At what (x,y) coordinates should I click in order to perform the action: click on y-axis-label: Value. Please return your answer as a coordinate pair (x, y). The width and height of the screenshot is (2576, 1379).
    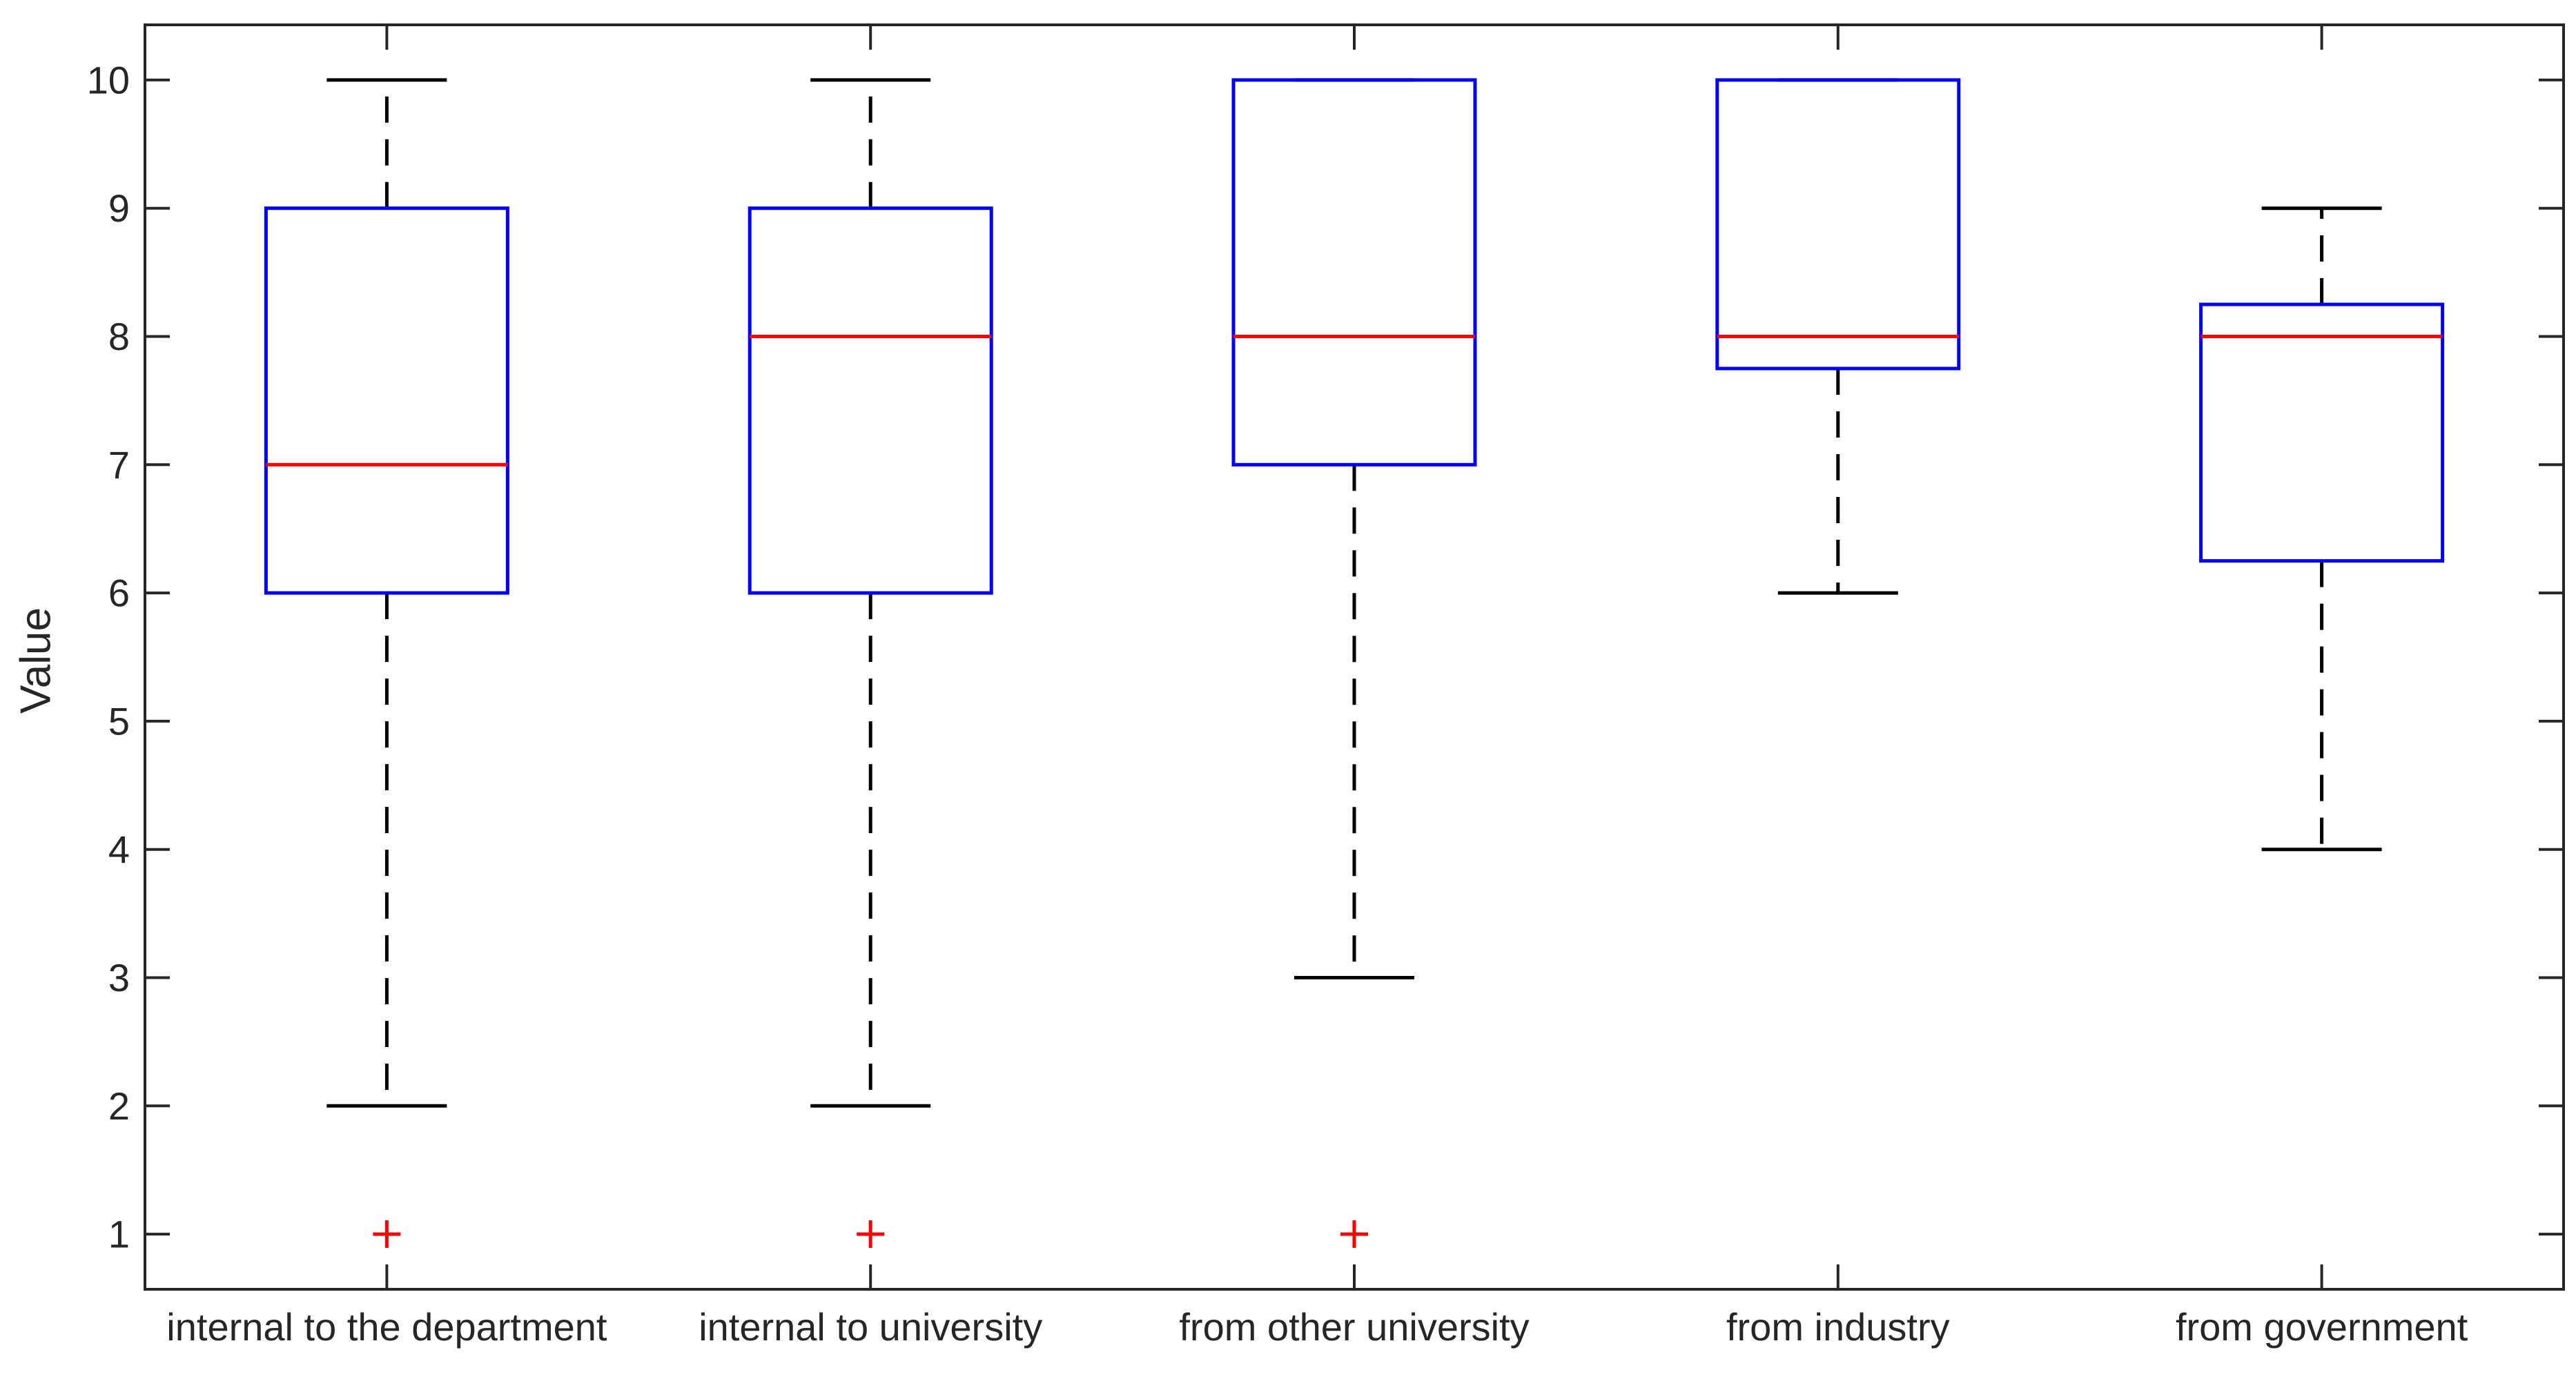
    Looking at the image, I should click on (36, 661).